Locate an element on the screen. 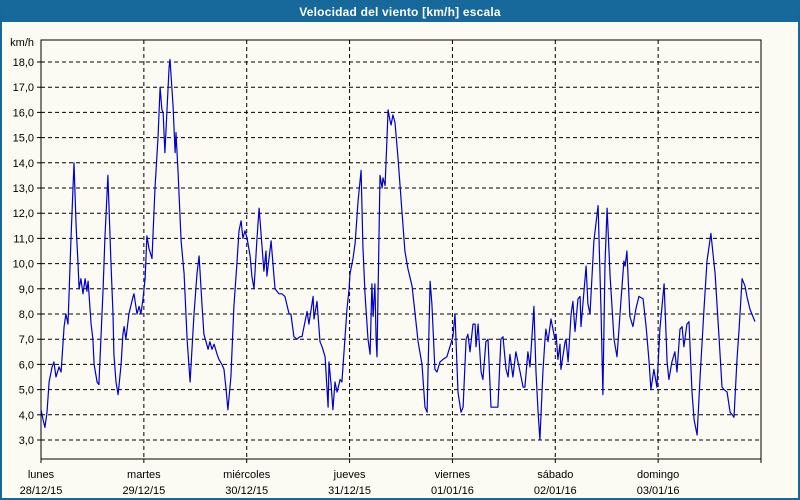 The width and height of the screenshot is (800, 500). y-tick-label: 9,0 is located at coordinates (26, 290).